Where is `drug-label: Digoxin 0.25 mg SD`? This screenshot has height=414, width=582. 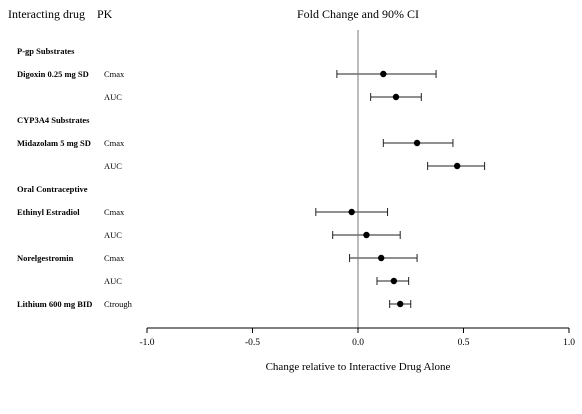
drug-label: Digoxin 0.25 mg SD is located at coordinates (53, 74).